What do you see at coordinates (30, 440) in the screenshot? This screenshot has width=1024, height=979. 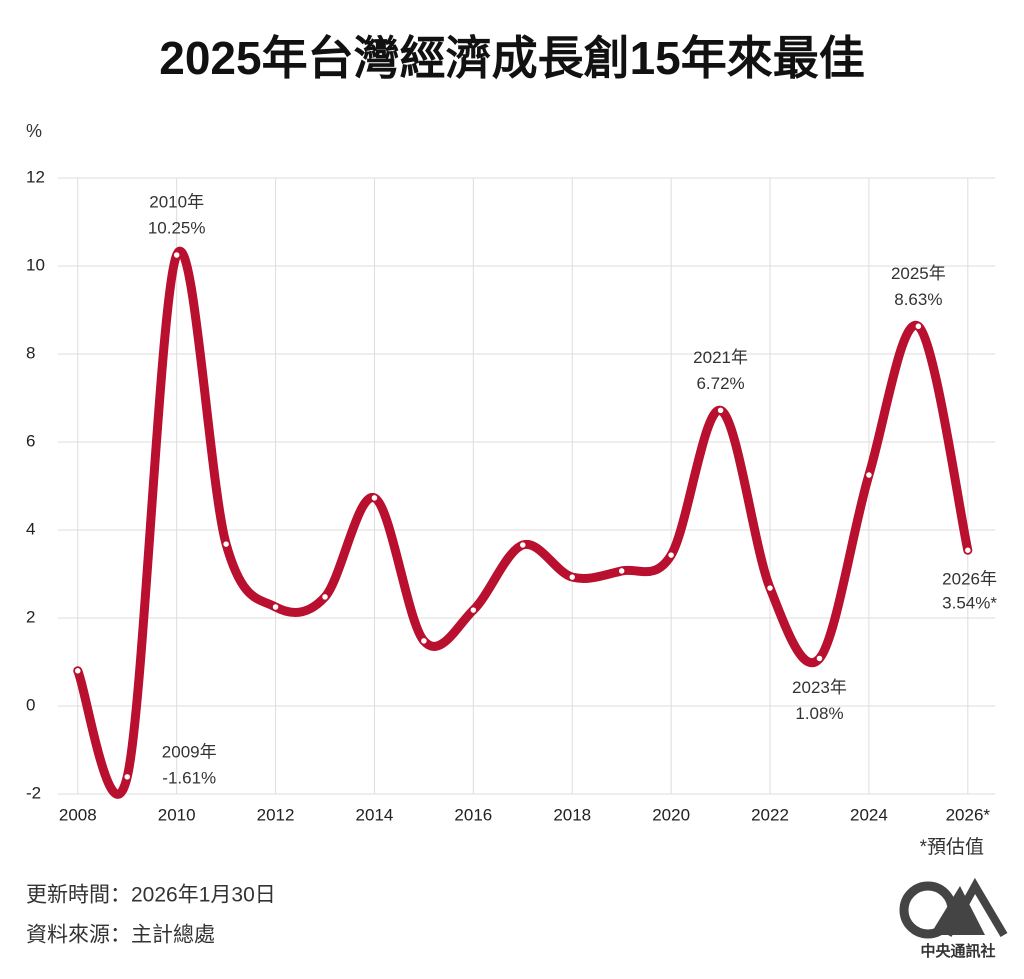 I see `y-tick-label: 6` at bounding box center [30, 440].